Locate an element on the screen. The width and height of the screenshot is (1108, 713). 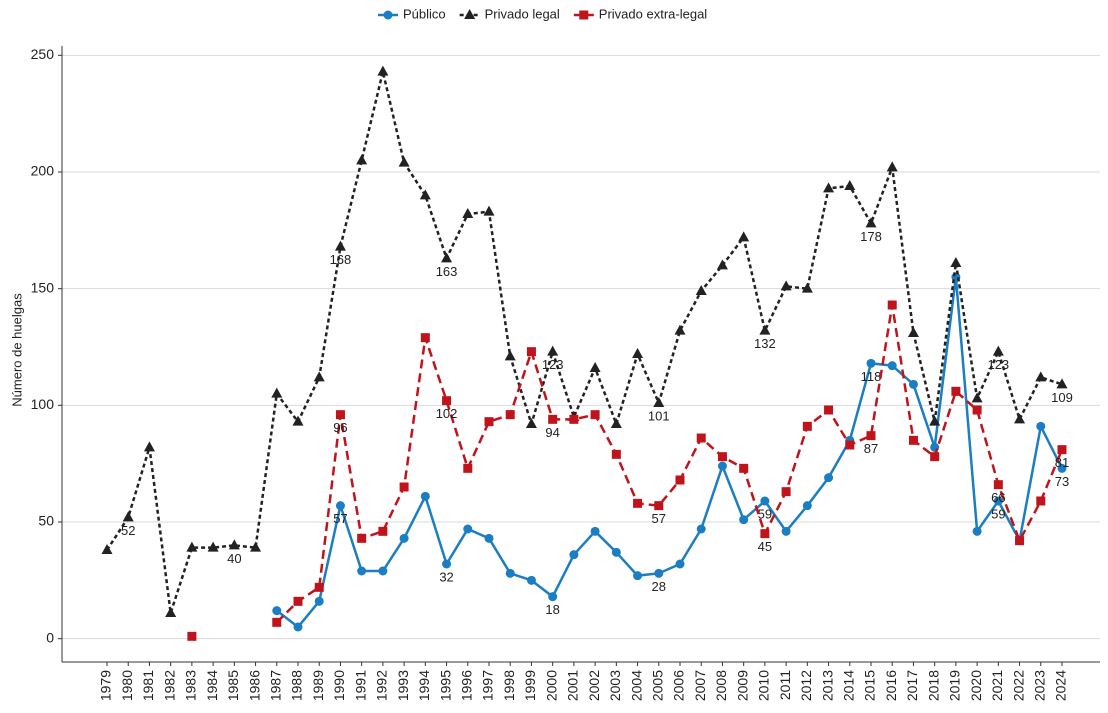
x-tick-label: 2002 is located at coordinates (594, 685).